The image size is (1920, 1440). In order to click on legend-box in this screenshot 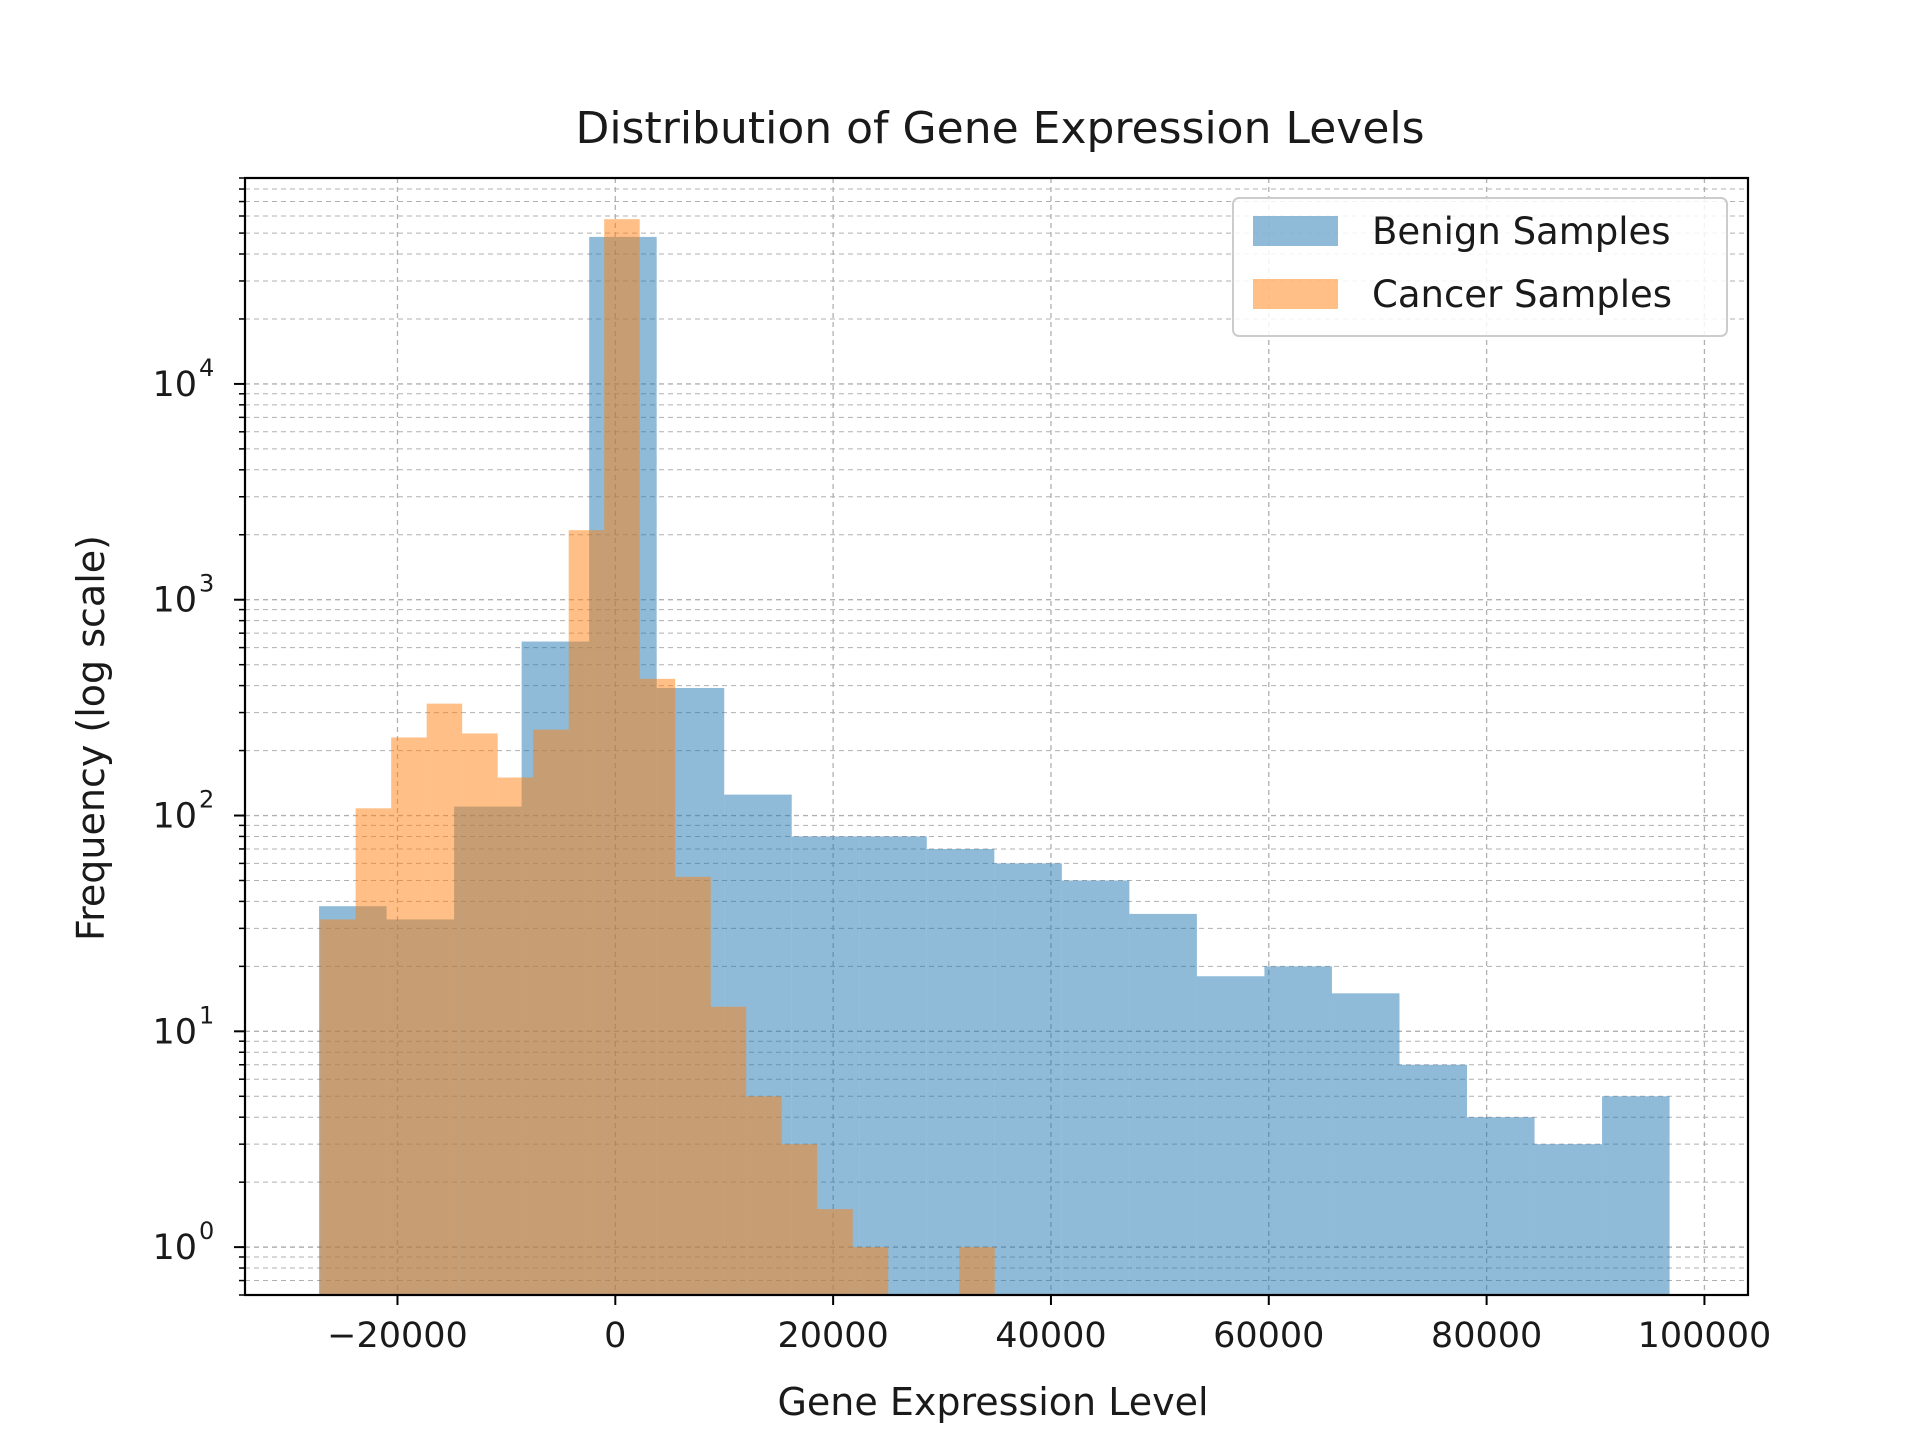, I will do `click(1480, 267)`.